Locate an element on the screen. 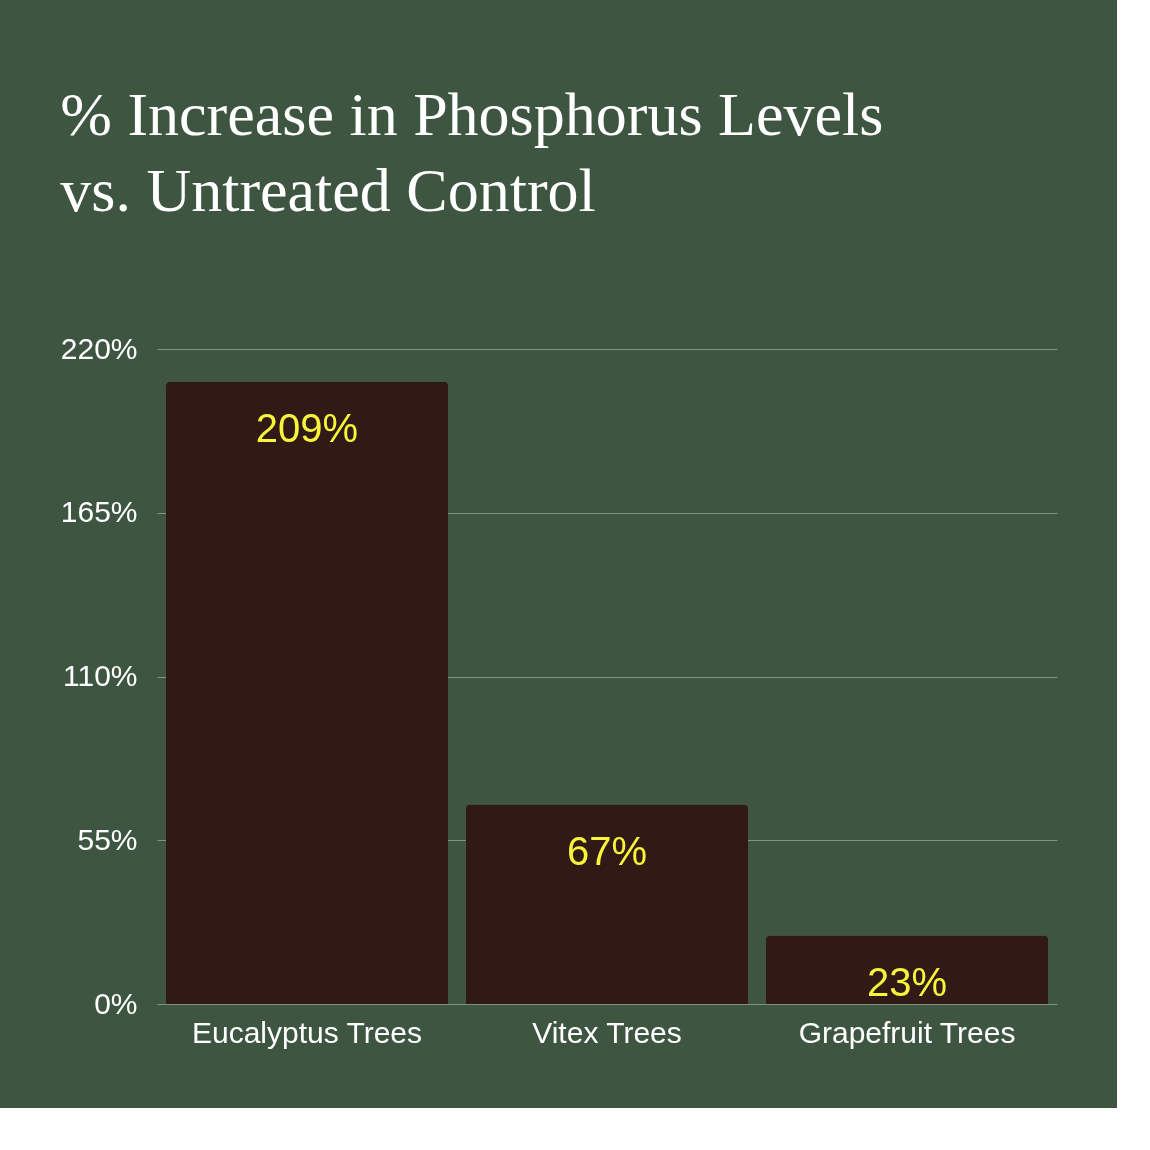 The width and height of the screenshot is (1150, 1150). y-tick-label: 165% is located at coordinates (99, 512).